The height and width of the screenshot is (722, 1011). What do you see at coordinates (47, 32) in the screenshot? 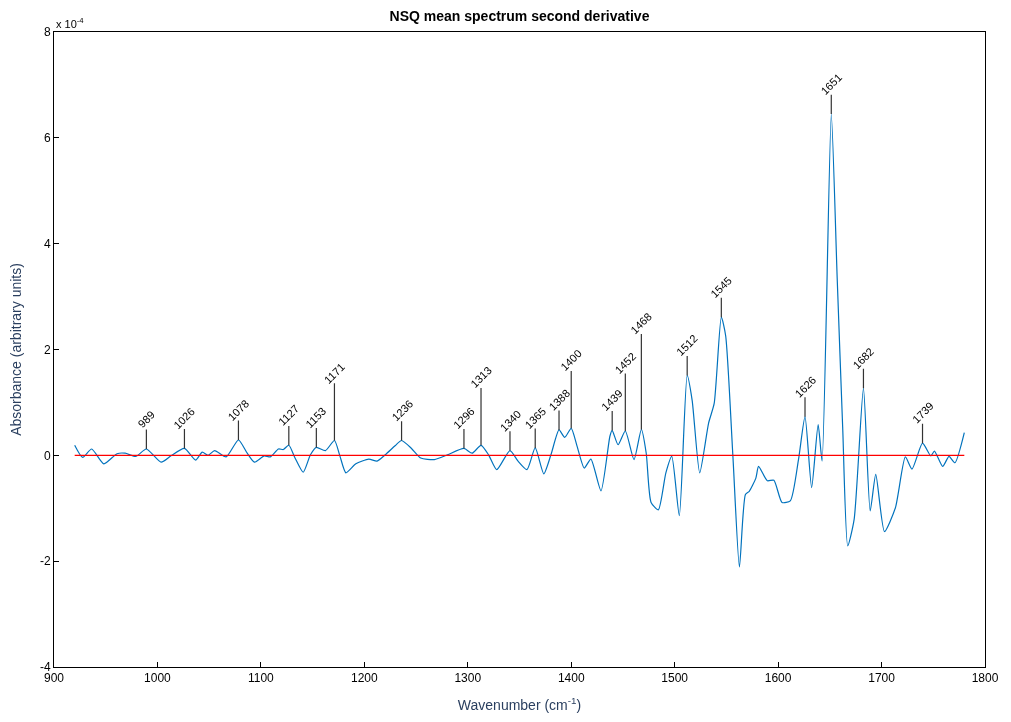
I see `y-tick-label: 8` at bounding box center [47, 32].